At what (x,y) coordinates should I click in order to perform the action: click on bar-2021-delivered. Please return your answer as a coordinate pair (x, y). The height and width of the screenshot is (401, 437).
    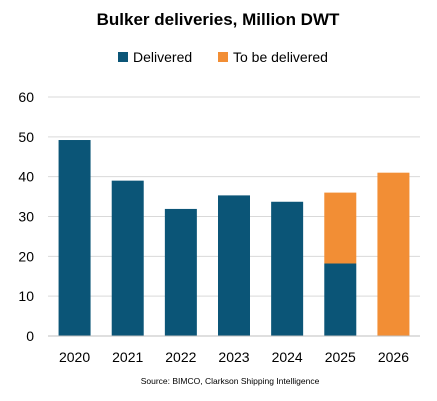
    Looking at the image, I should click on (127, 258).